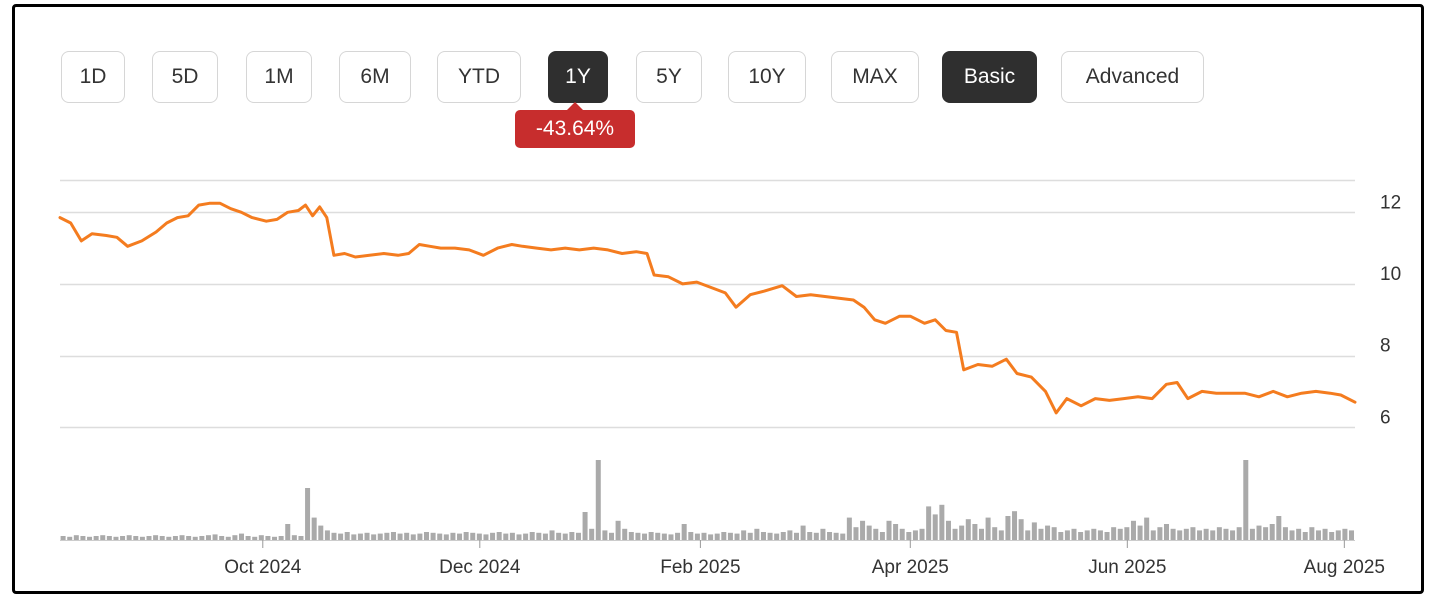 This screenshot has width=1442, height=604. What do you see at coordinates (1127, 567) in the screenshot?
I see `x-tick-label: Jun 2025` at bounding box center [1127, 567].